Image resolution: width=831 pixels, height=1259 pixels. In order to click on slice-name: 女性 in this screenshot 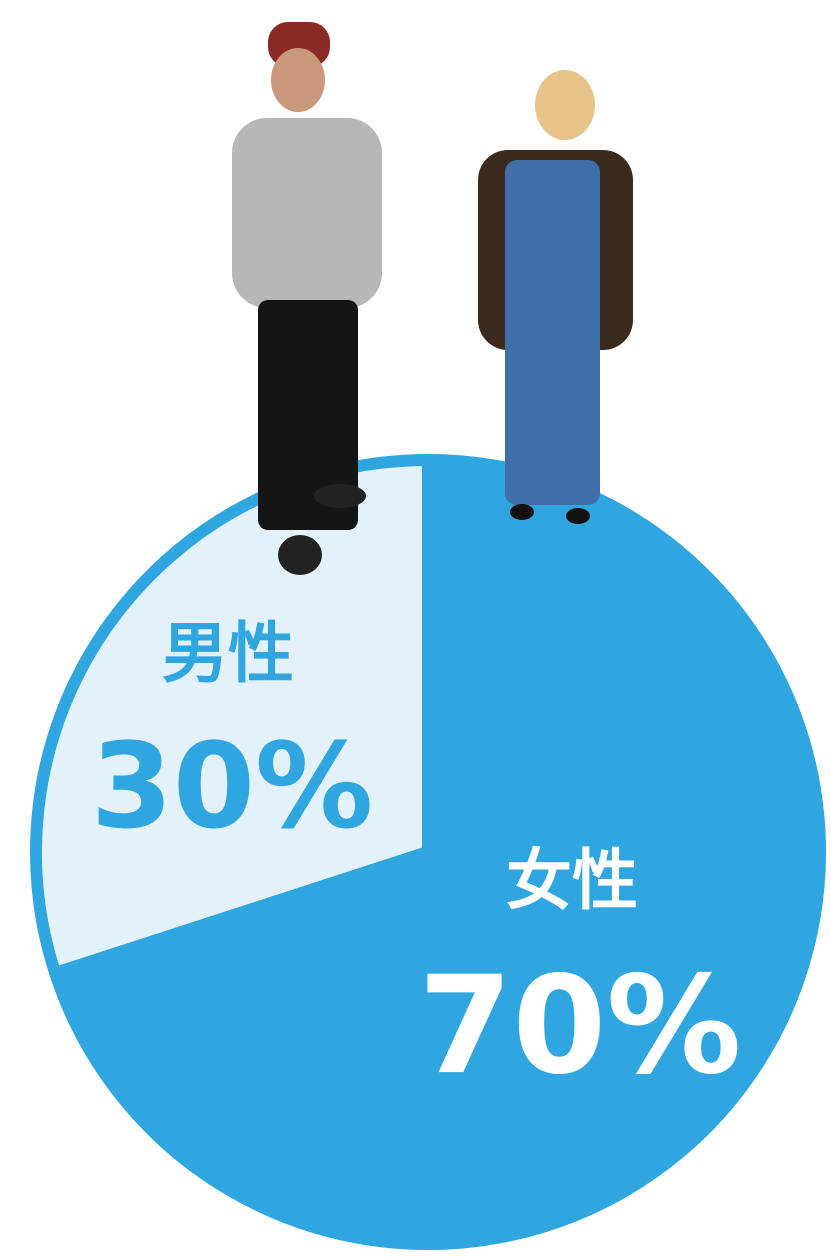, I will do `click(572, 880)`.